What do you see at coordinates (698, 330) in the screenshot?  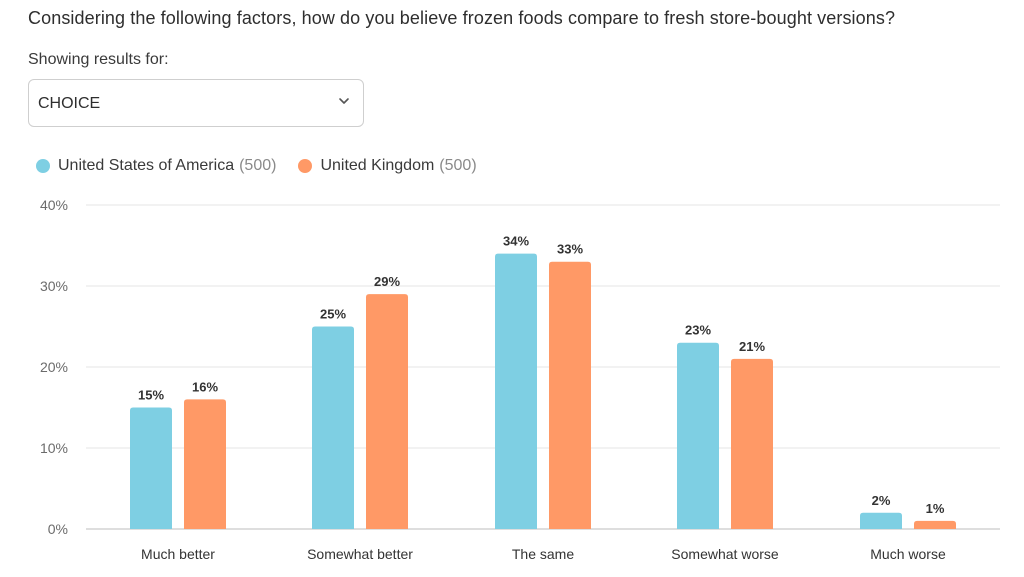 I see `data-label: 23%` at bounding box center [698, 330].